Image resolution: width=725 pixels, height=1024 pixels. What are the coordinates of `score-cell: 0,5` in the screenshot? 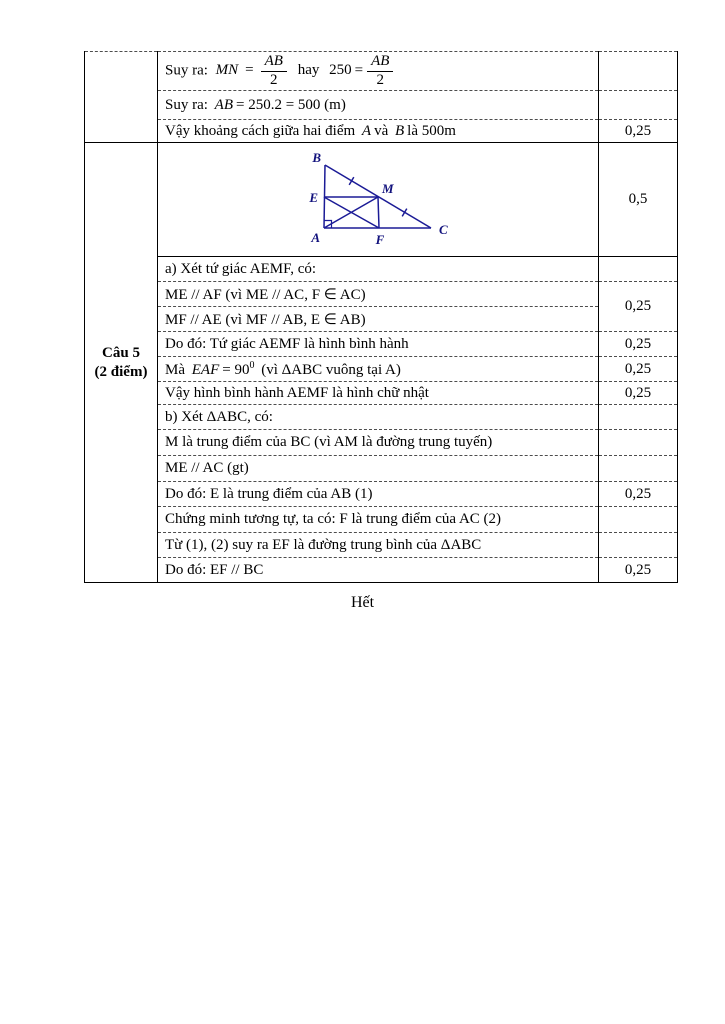 It's located at (638, 199).